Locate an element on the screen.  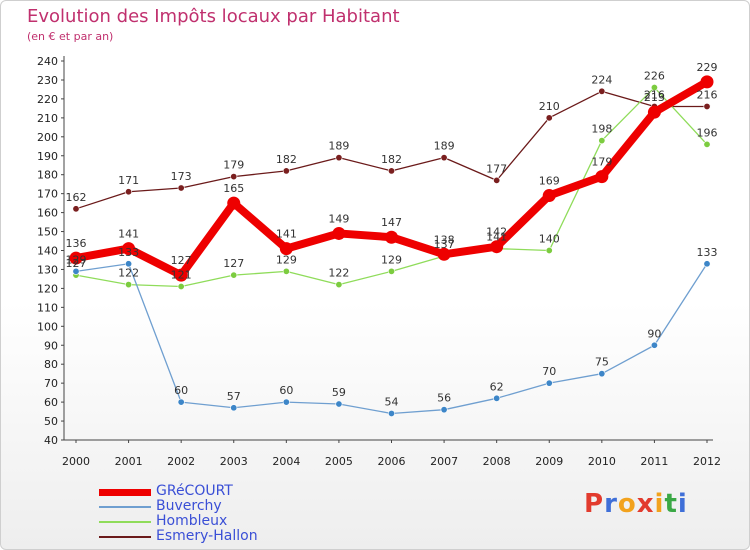
x-tick-label: 2007 is located at coordinates (444, 461).